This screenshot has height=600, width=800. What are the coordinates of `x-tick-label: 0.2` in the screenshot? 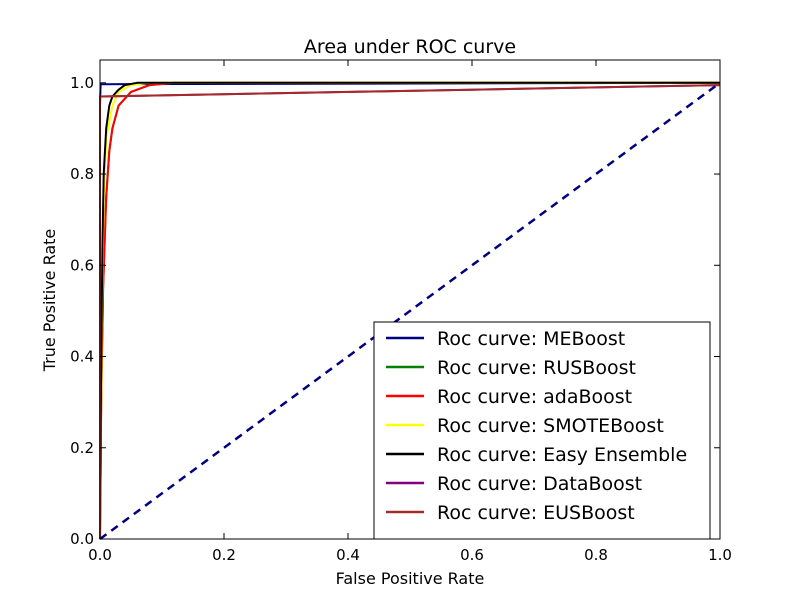 It's located at (224, 555).